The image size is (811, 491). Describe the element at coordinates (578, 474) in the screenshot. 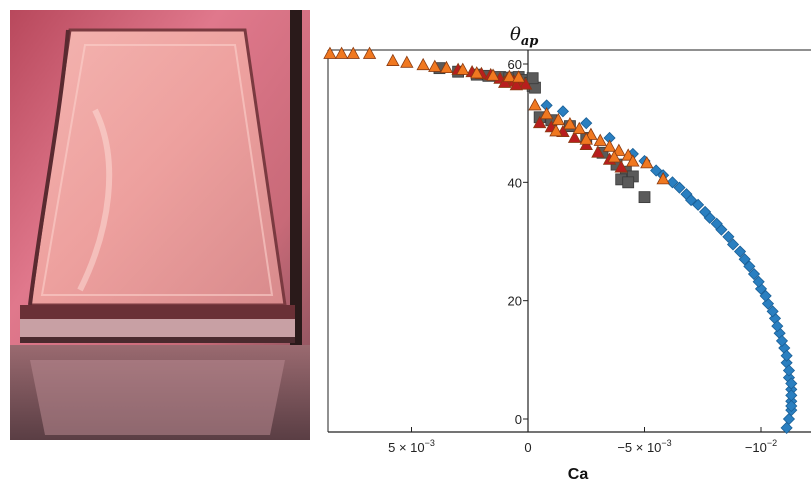

I see `x-axis-title: Ca` at that location.